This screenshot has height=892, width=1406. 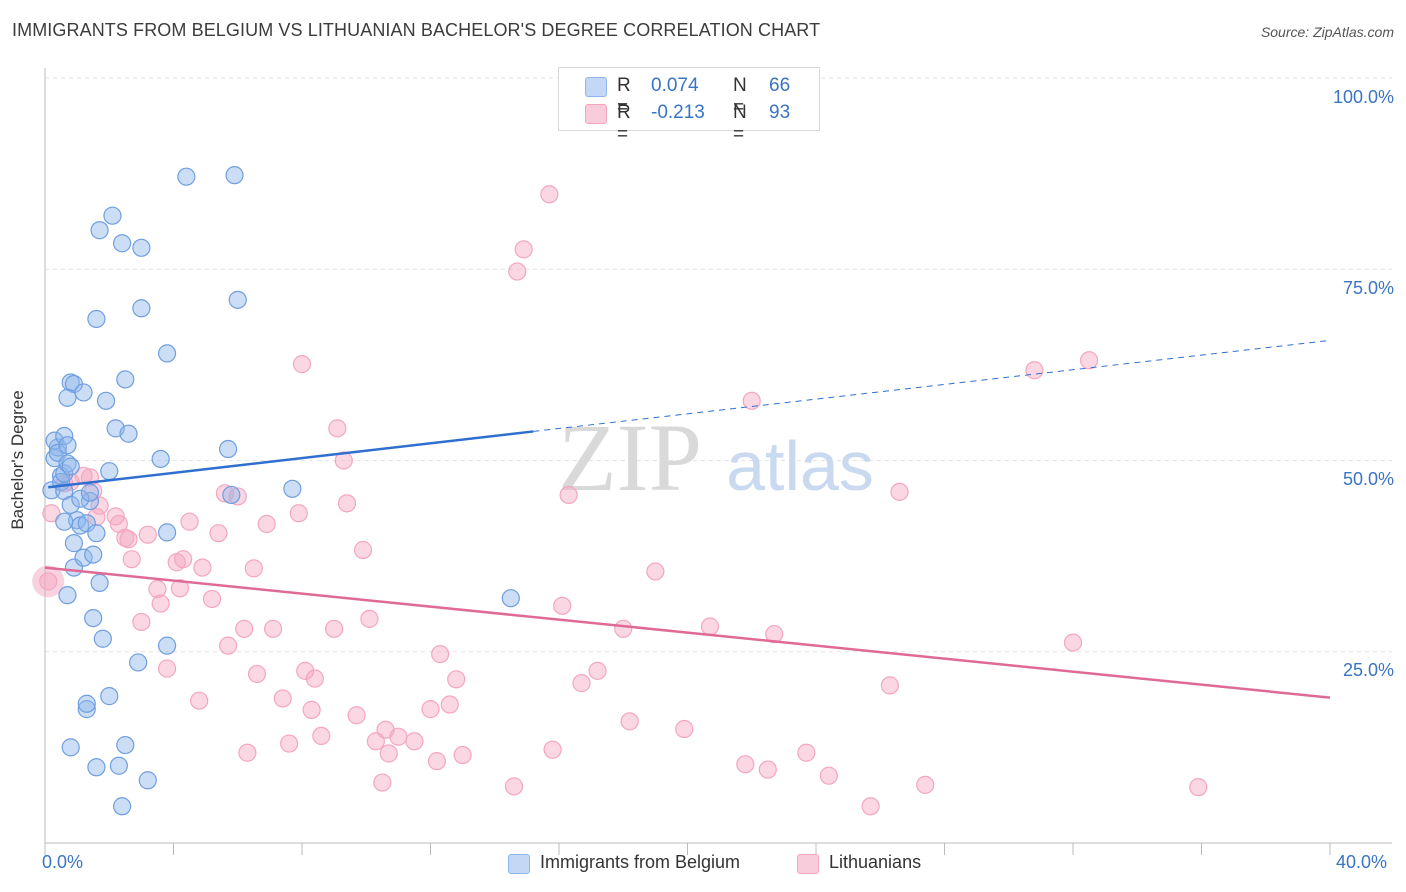 I want to click on legend-n-value-belgium: 66, so click(x=780, y=85).